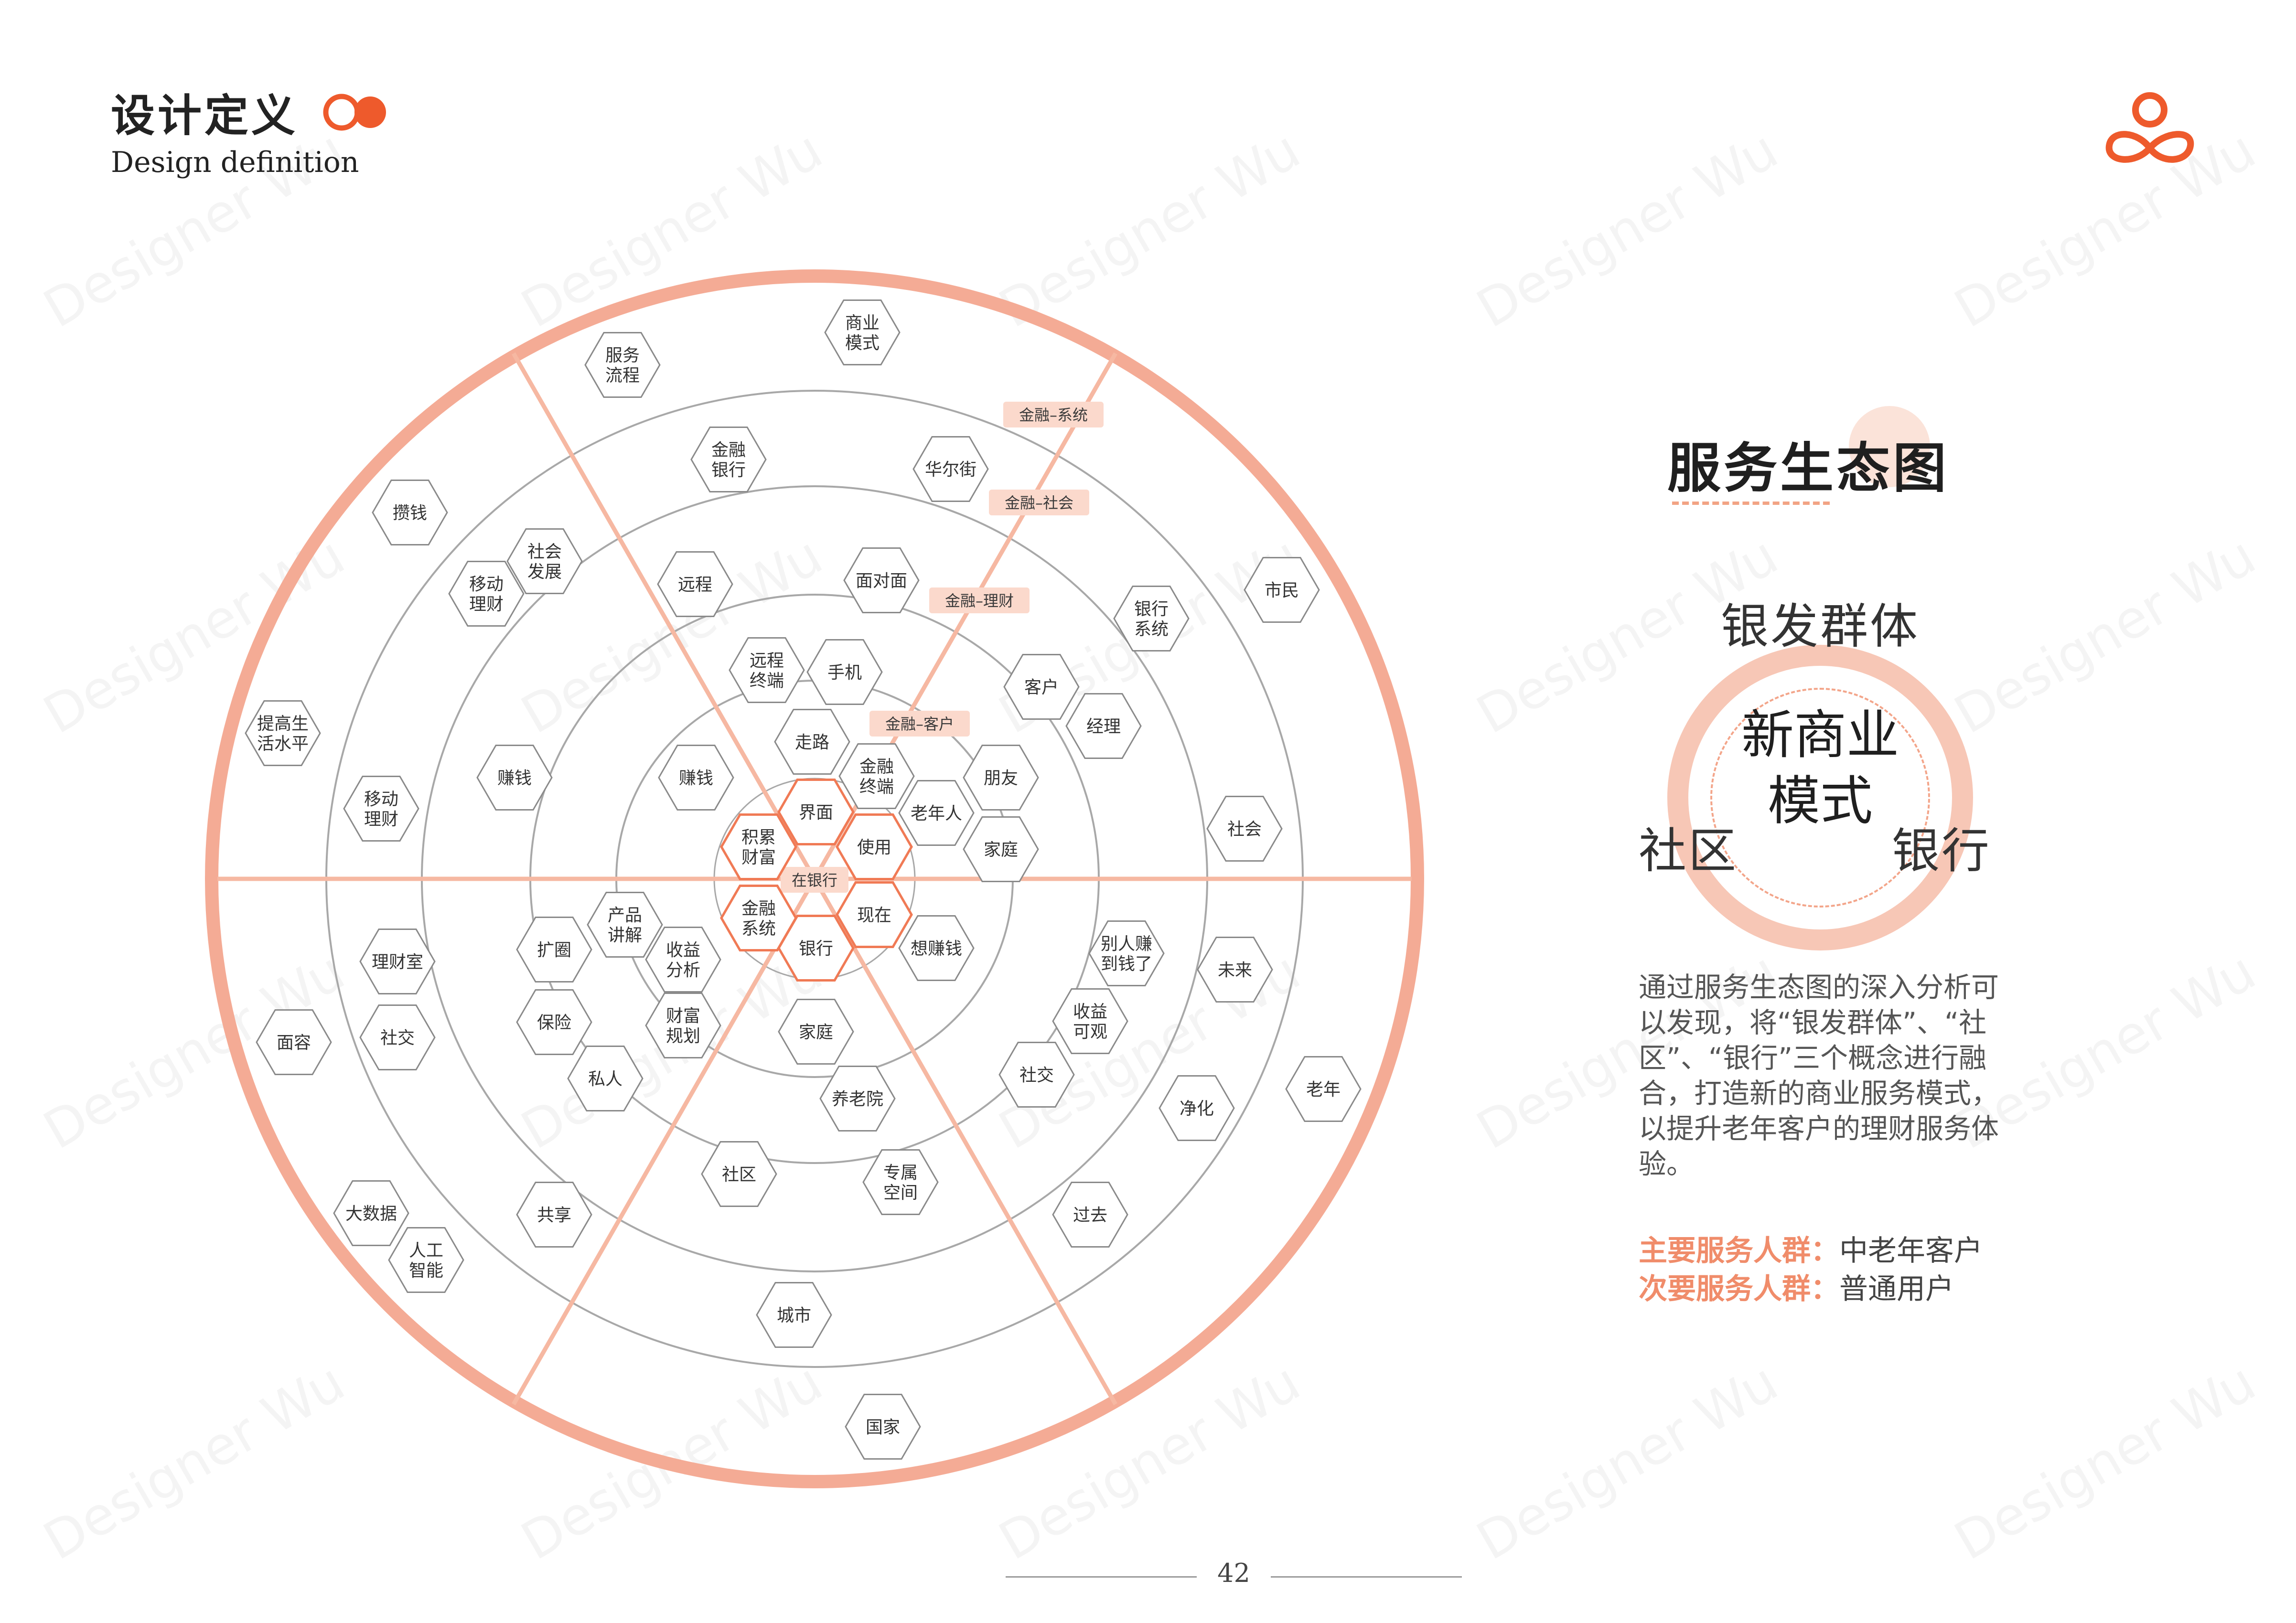  Describe the element at coordinates (683, 950) in the screenshot. I see `node-label: 收益` at that location.